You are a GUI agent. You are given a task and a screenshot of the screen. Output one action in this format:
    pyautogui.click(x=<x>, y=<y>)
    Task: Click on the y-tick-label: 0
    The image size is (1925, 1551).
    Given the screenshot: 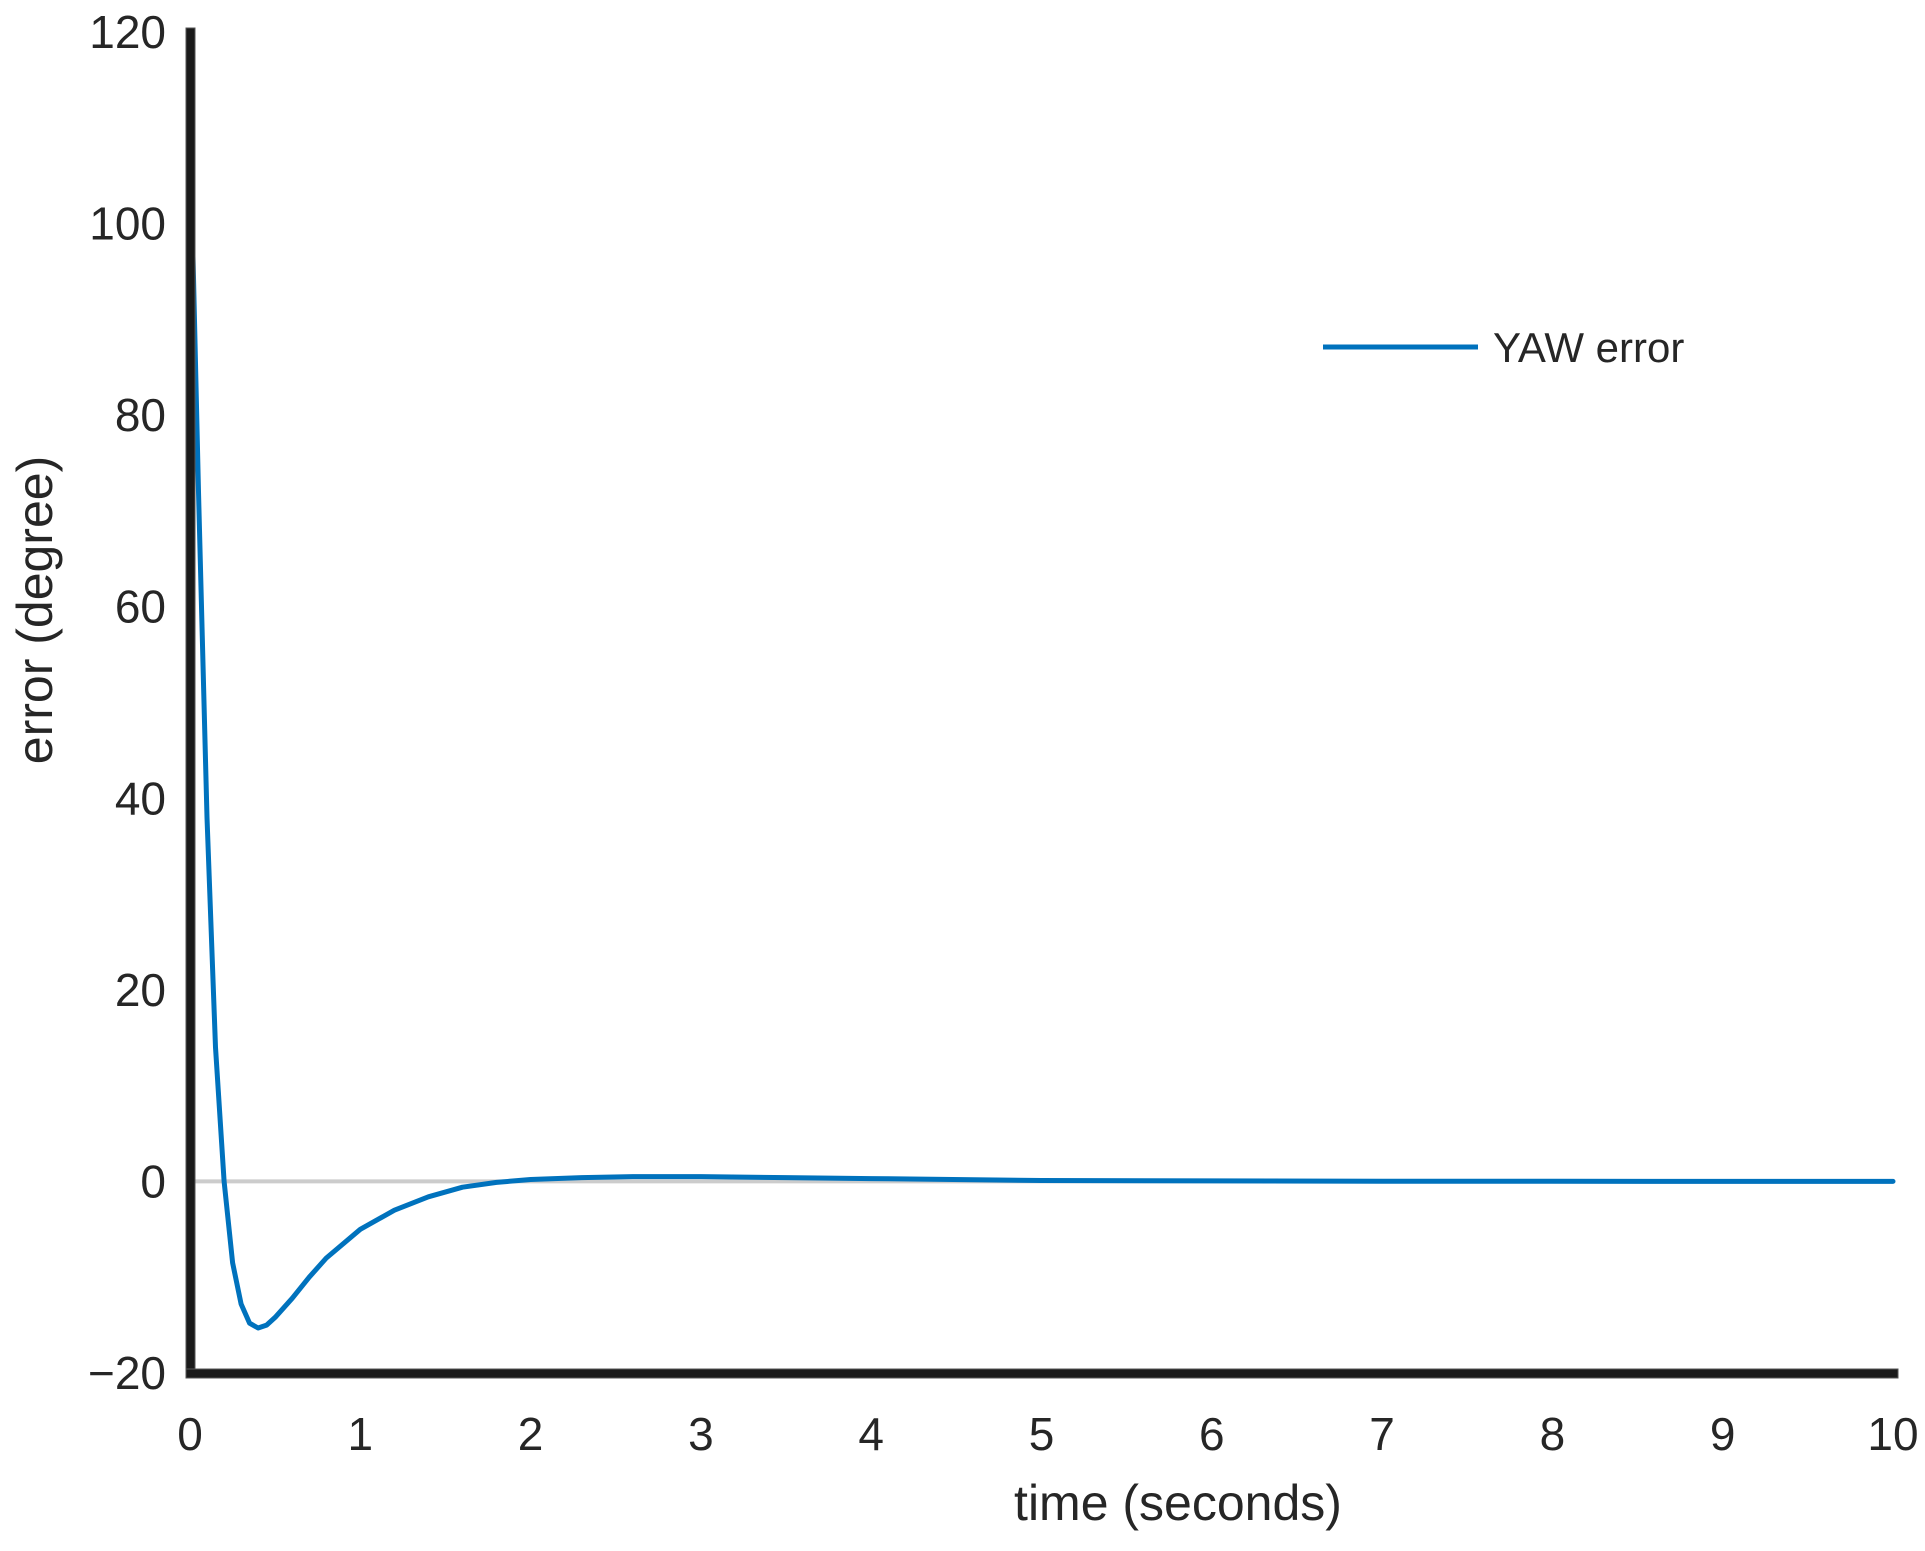 What is the action you would take?
    pyautogui.click(x=153, y=1181)
    